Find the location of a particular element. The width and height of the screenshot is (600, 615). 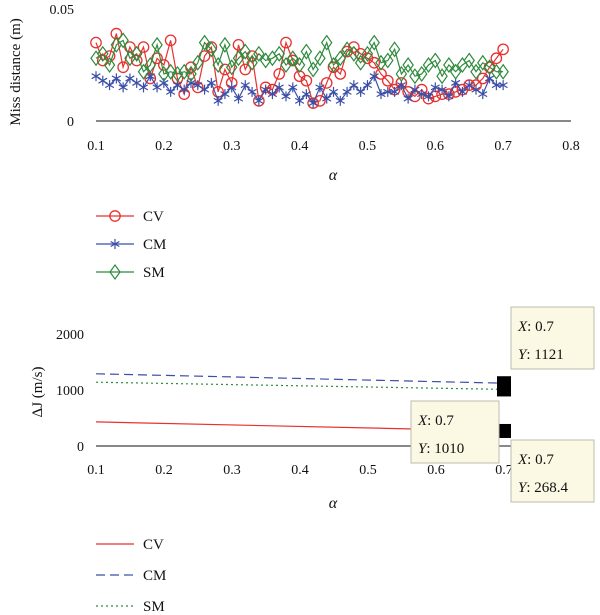

bottom-legend-sm-label: SM is located at coordinates (154, 607).